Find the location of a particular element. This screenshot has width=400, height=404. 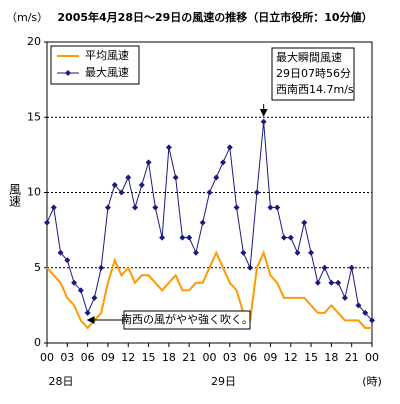

date-label: 28日 is located at coordinates (61, 381).